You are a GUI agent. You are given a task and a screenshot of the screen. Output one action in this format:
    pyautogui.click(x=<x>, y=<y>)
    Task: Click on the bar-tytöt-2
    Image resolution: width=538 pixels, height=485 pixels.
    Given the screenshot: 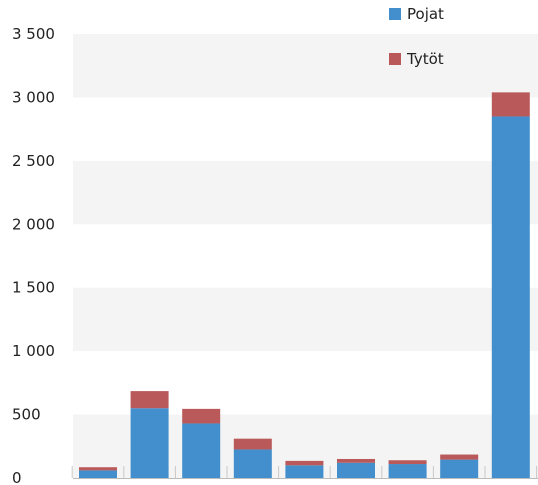 What is the action you would take?
    pyautogui.click(x=149, y=400)
    